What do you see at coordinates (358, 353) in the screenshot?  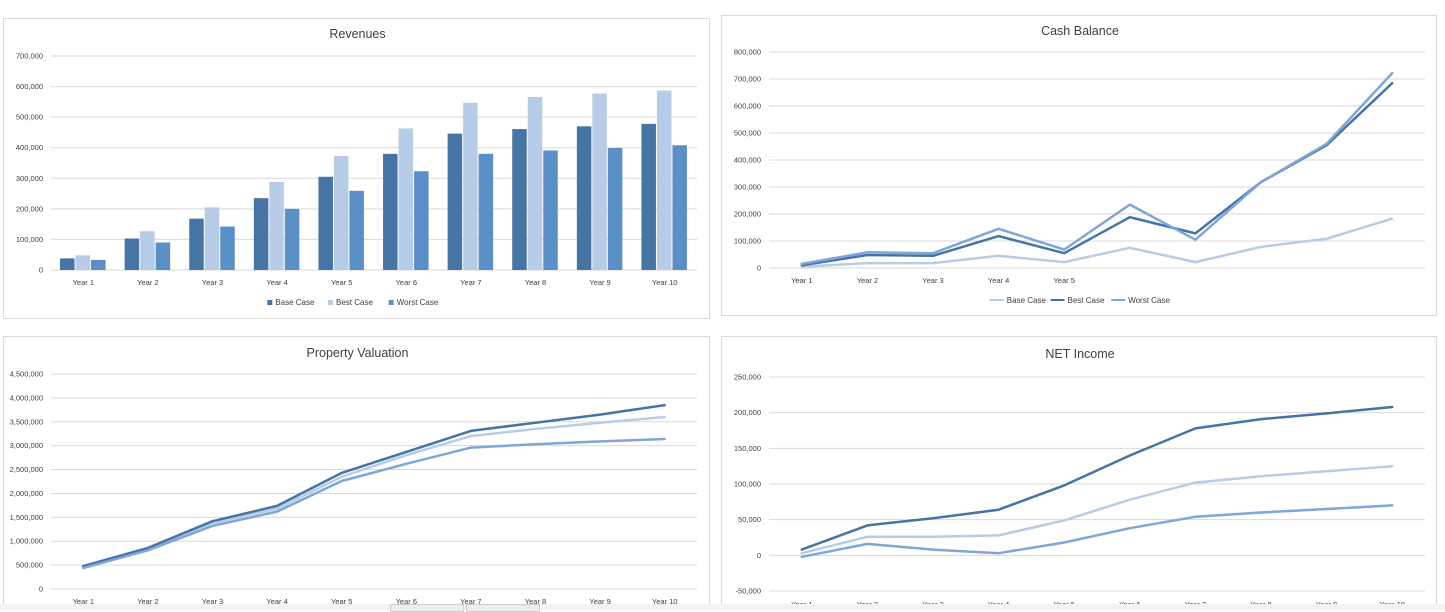 I see `chart-title: Property Valuation` at bounding box center [358, 353].